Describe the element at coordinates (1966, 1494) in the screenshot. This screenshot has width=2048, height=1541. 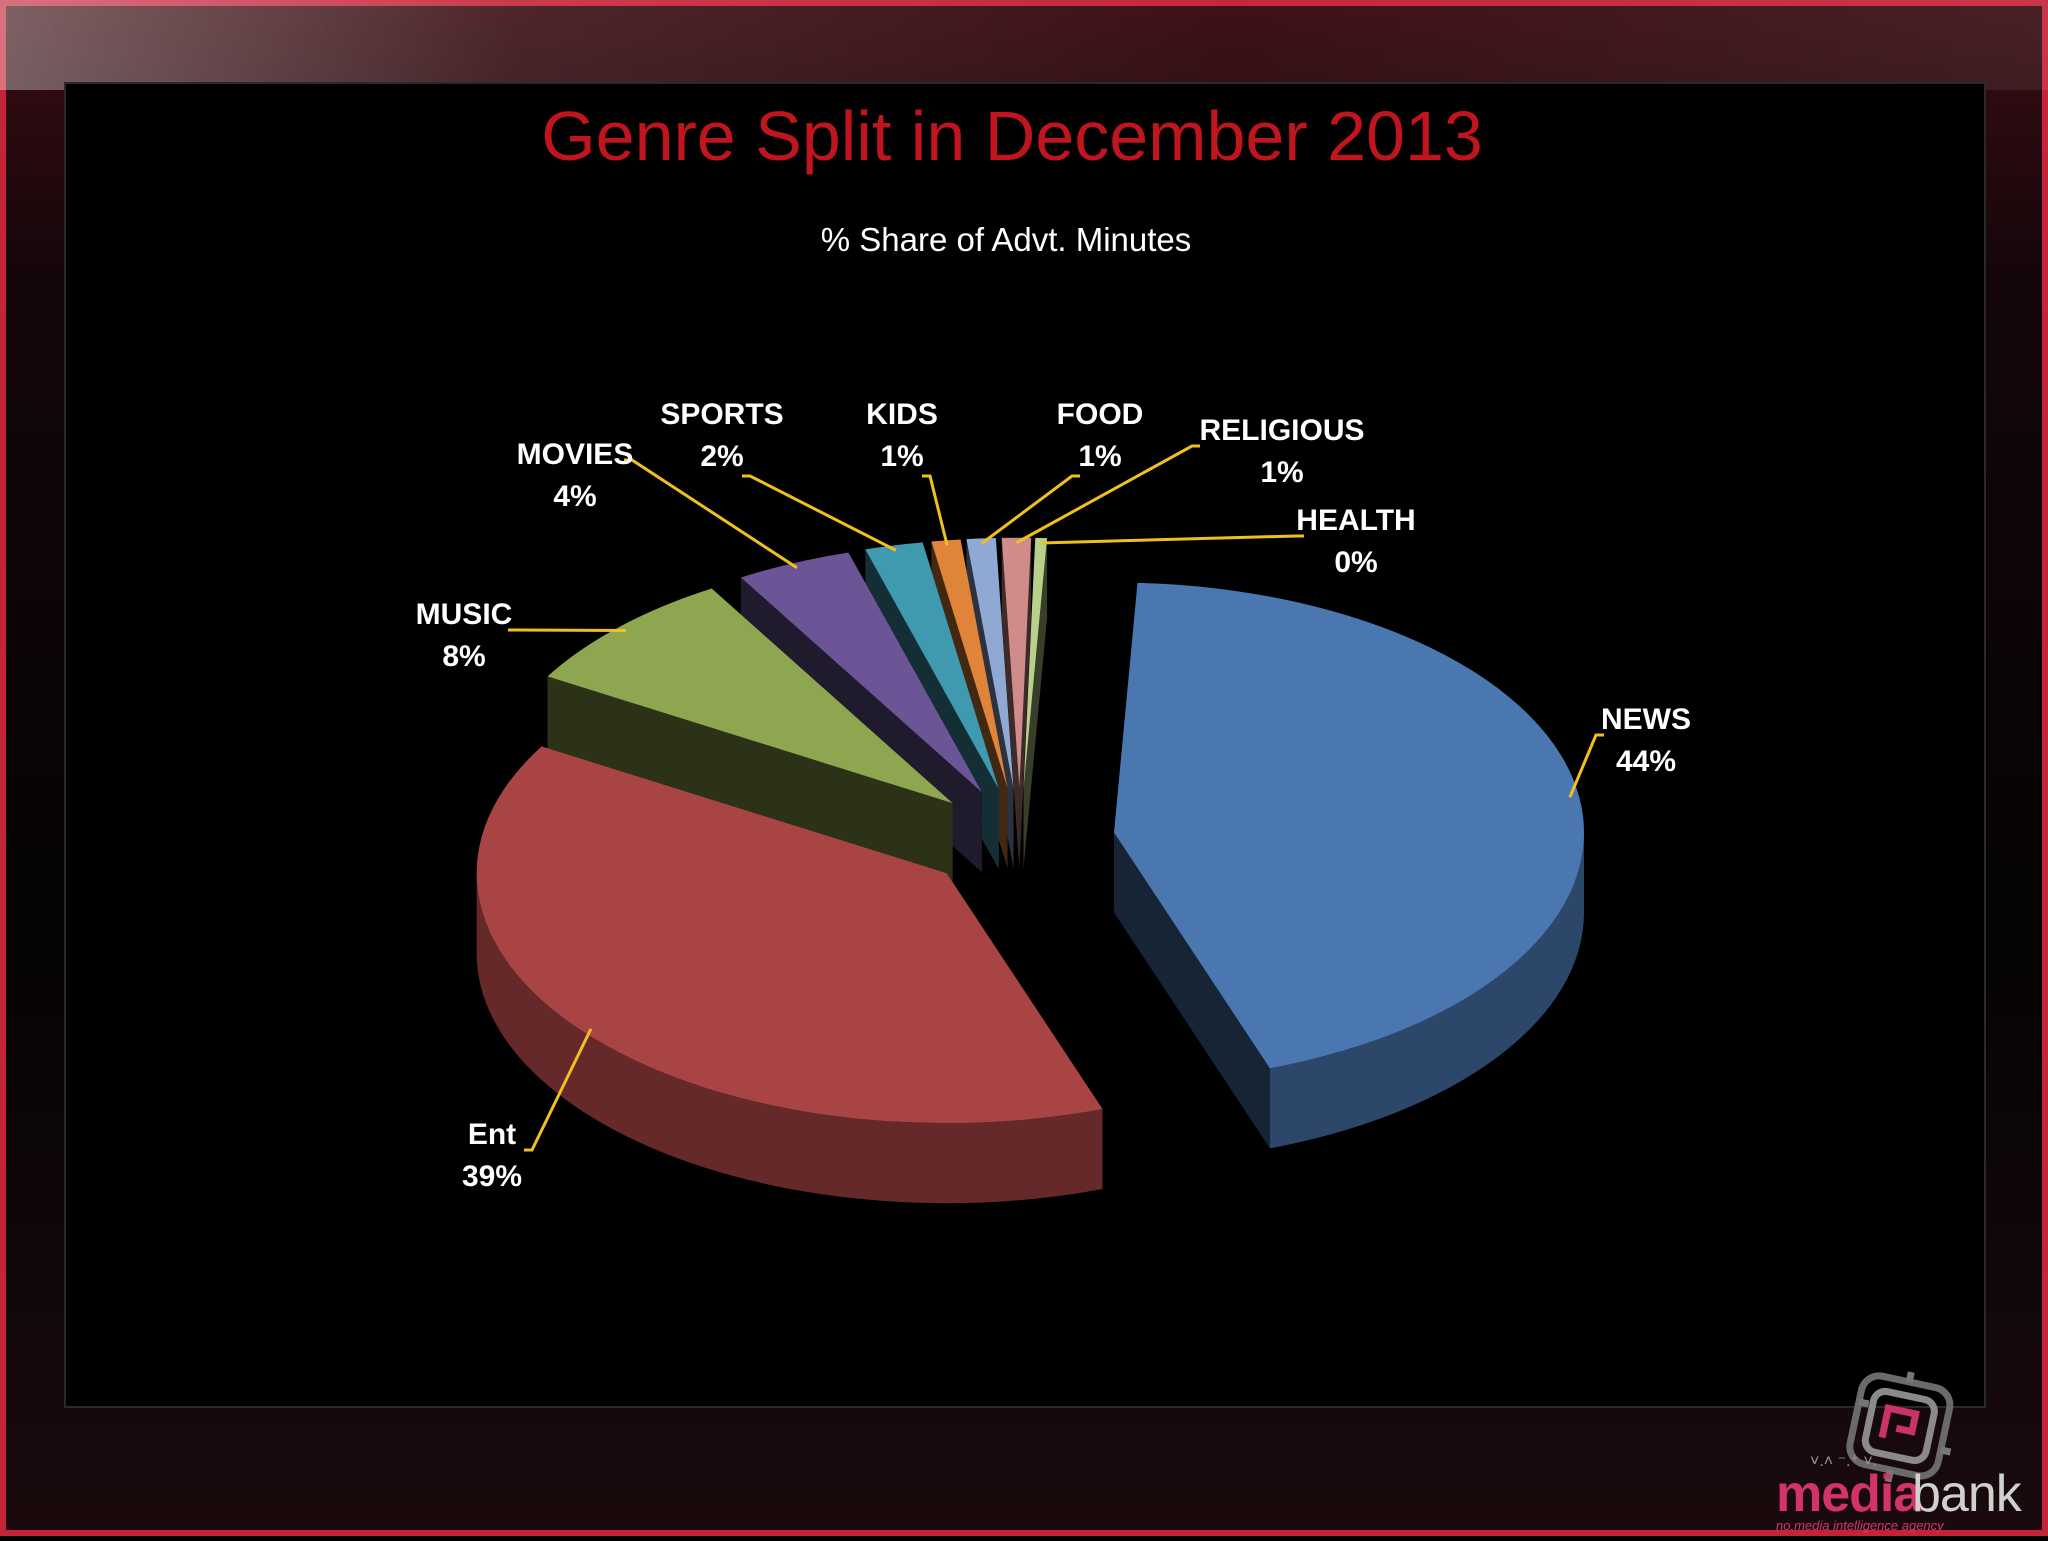
I see `brand-name-bank: bank` at that location.